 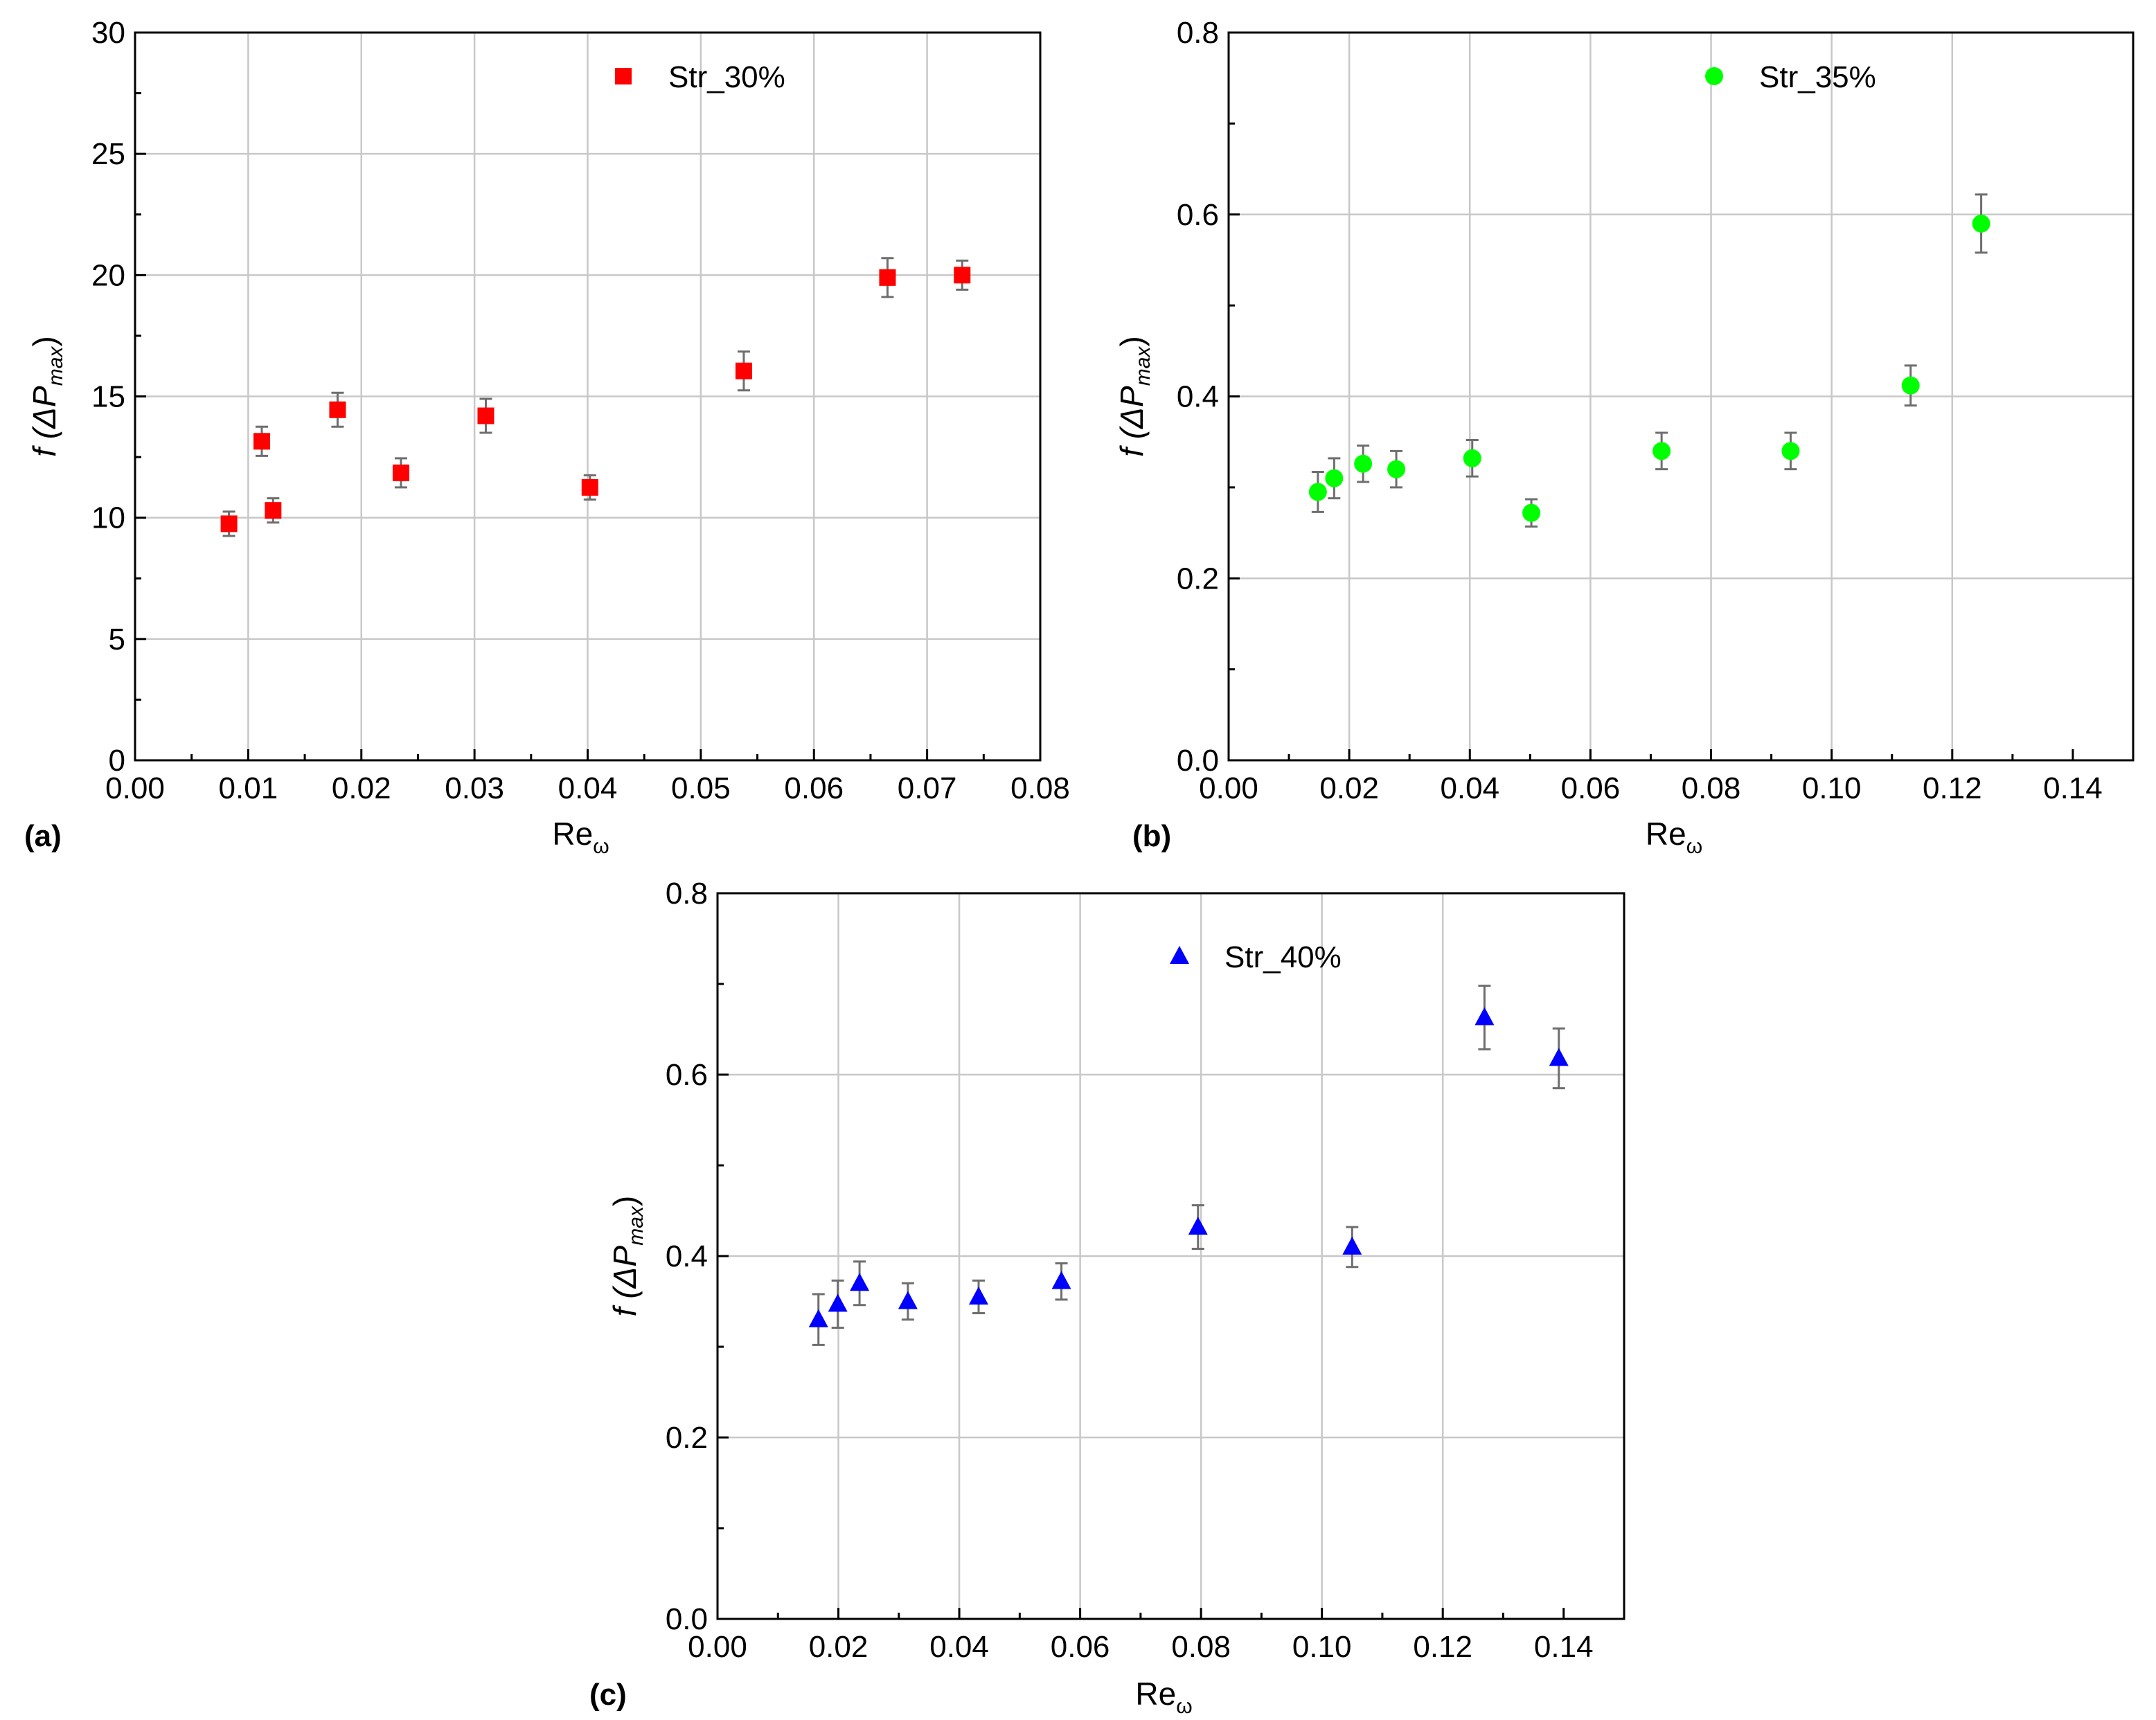 I want to click on x-tick-label: 0.05, so click(x=701, y=788).